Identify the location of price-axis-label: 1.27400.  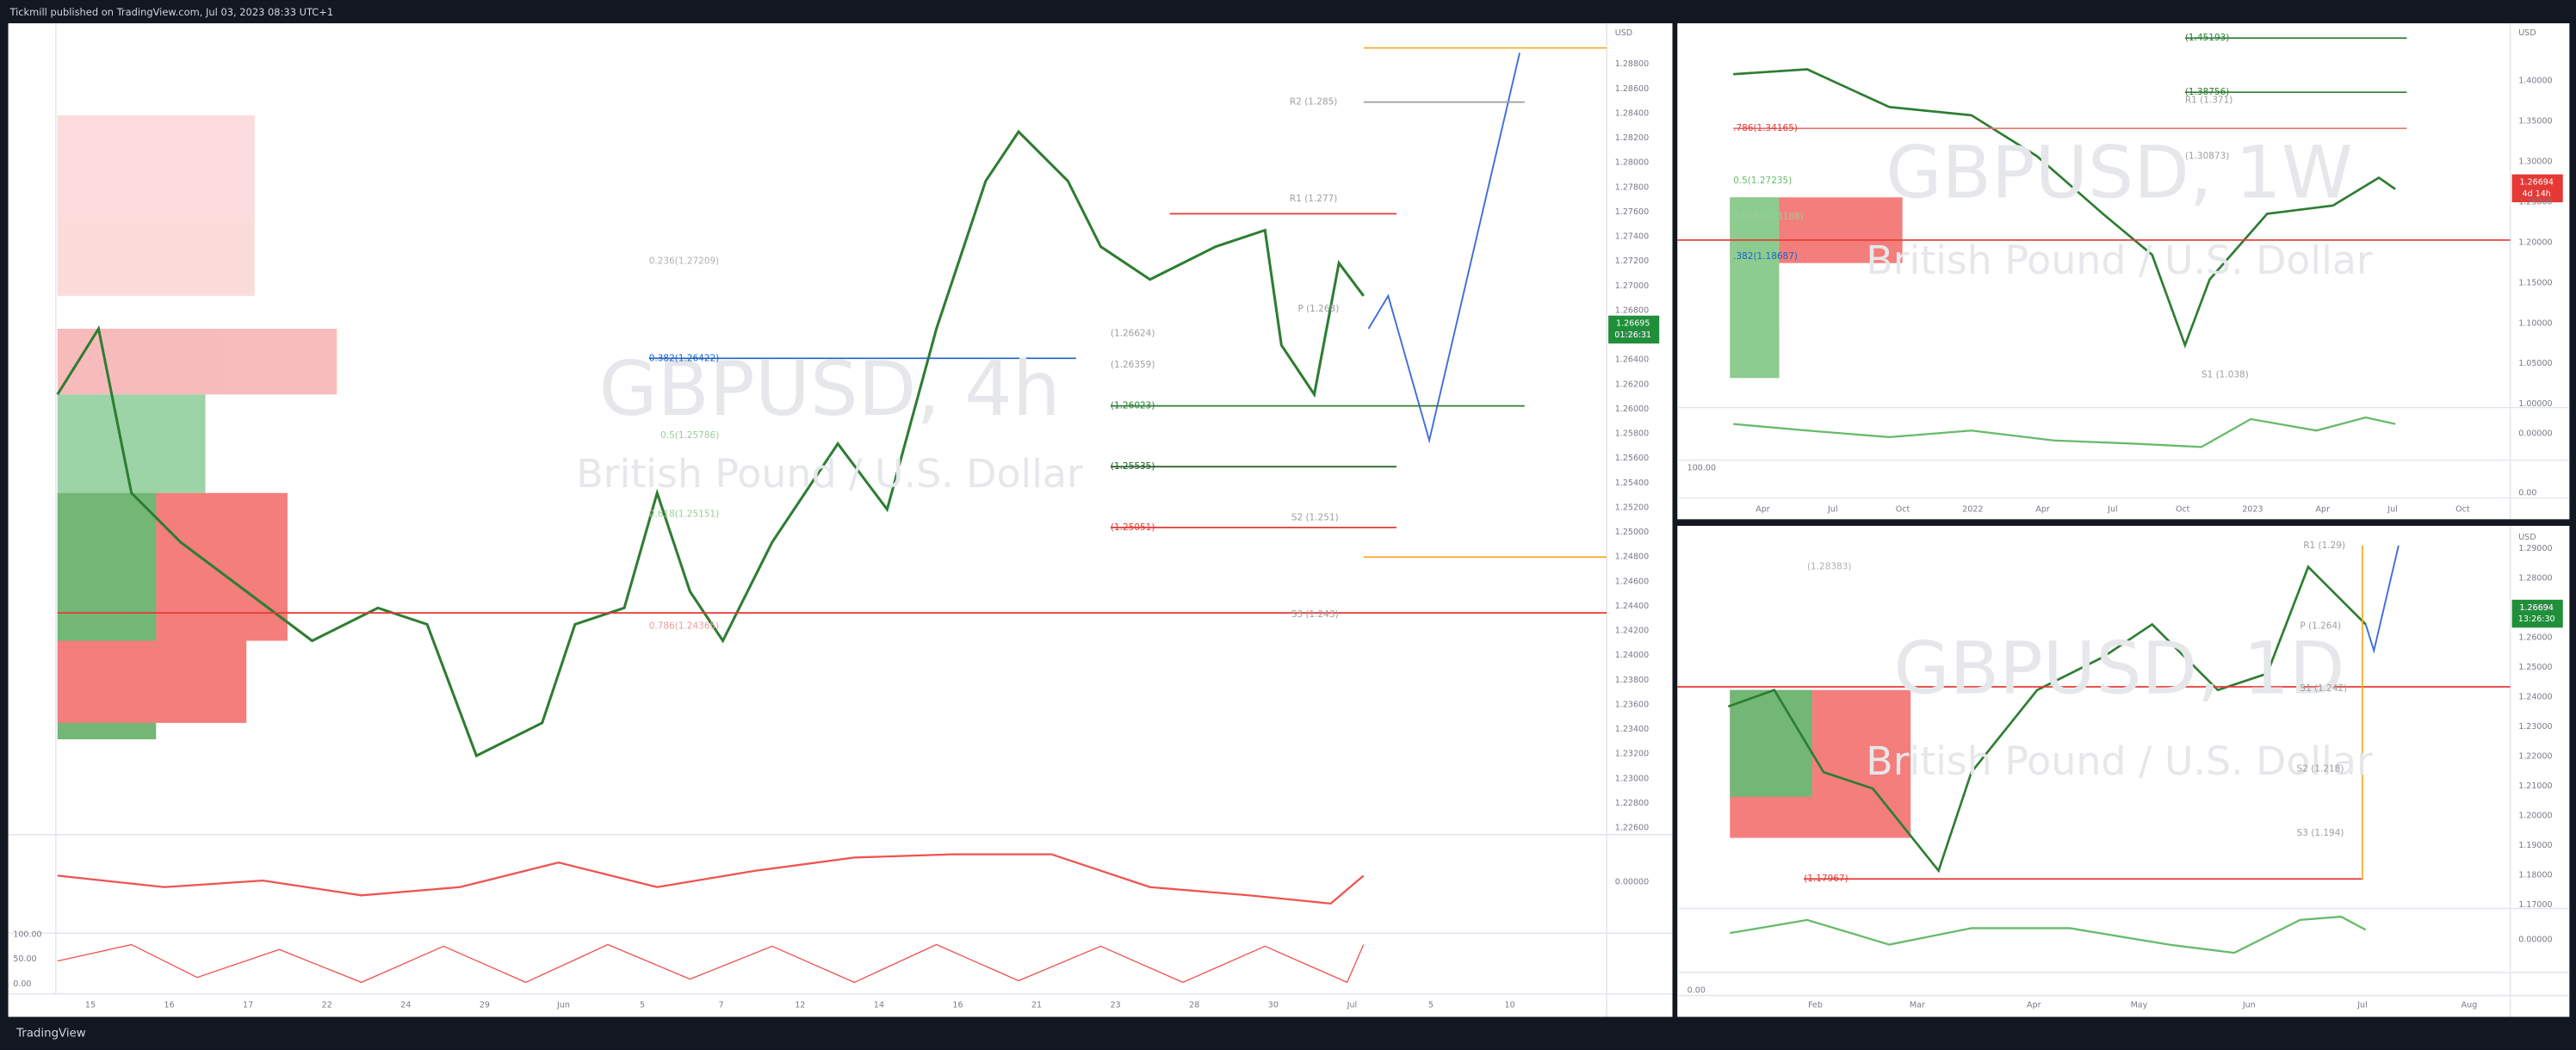
(1632, 237).